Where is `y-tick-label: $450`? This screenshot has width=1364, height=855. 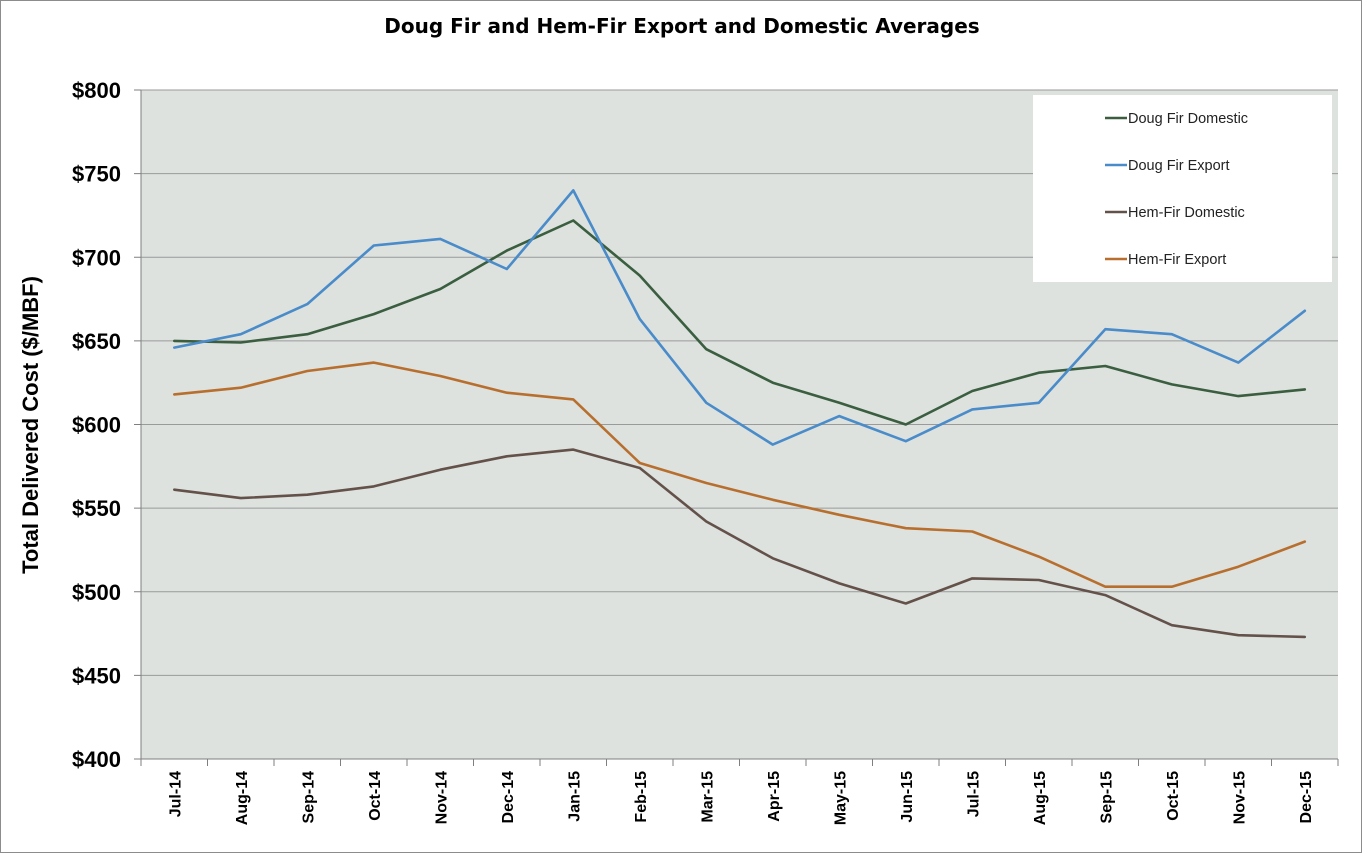
y-tick-label: $450 is located at coordinates (96, 675).